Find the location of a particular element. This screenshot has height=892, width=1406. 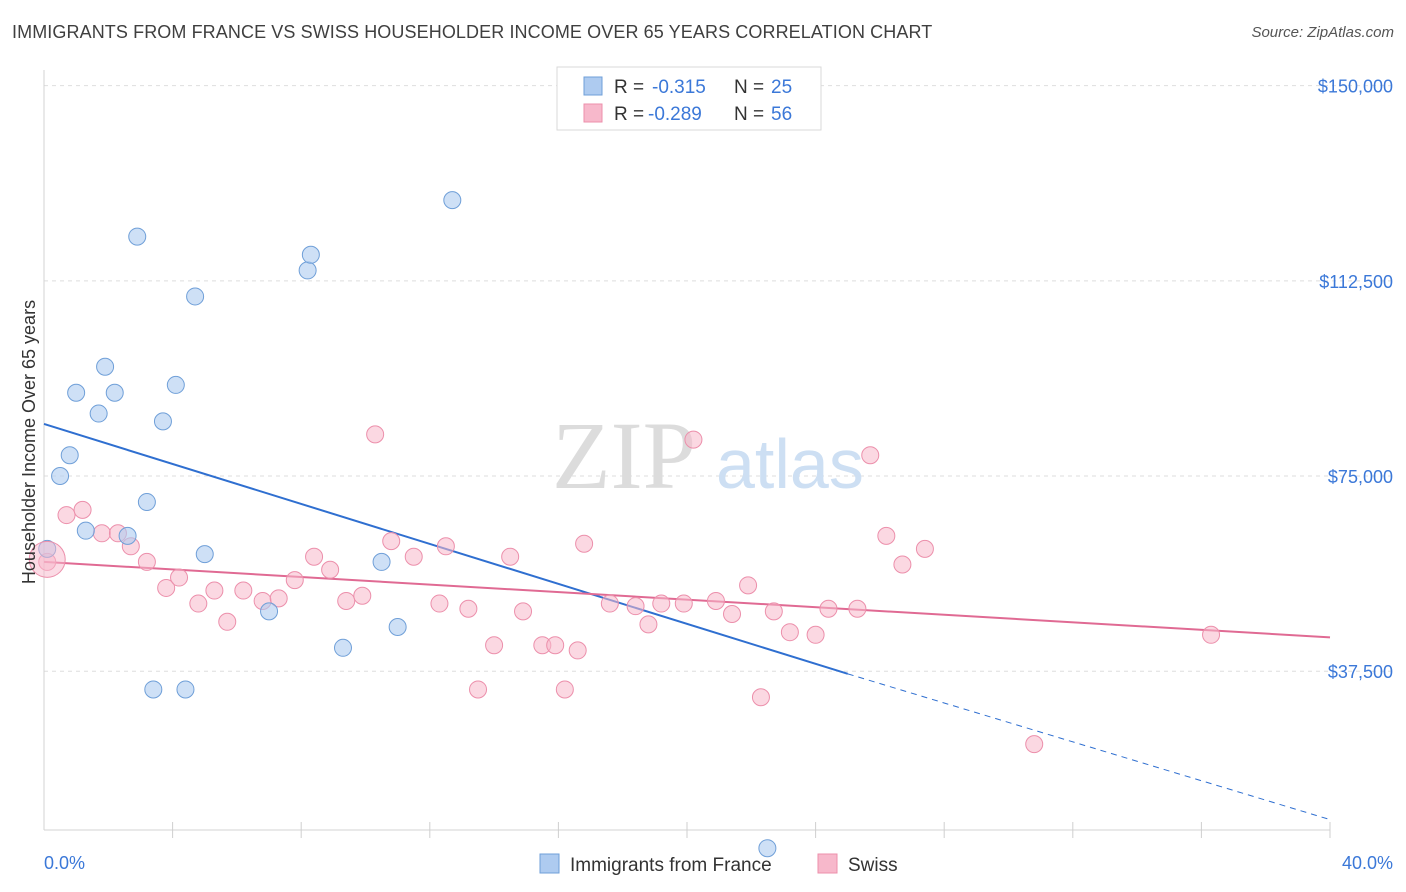

bottom-legend-swatch-france is located at coordinates (549, 863).